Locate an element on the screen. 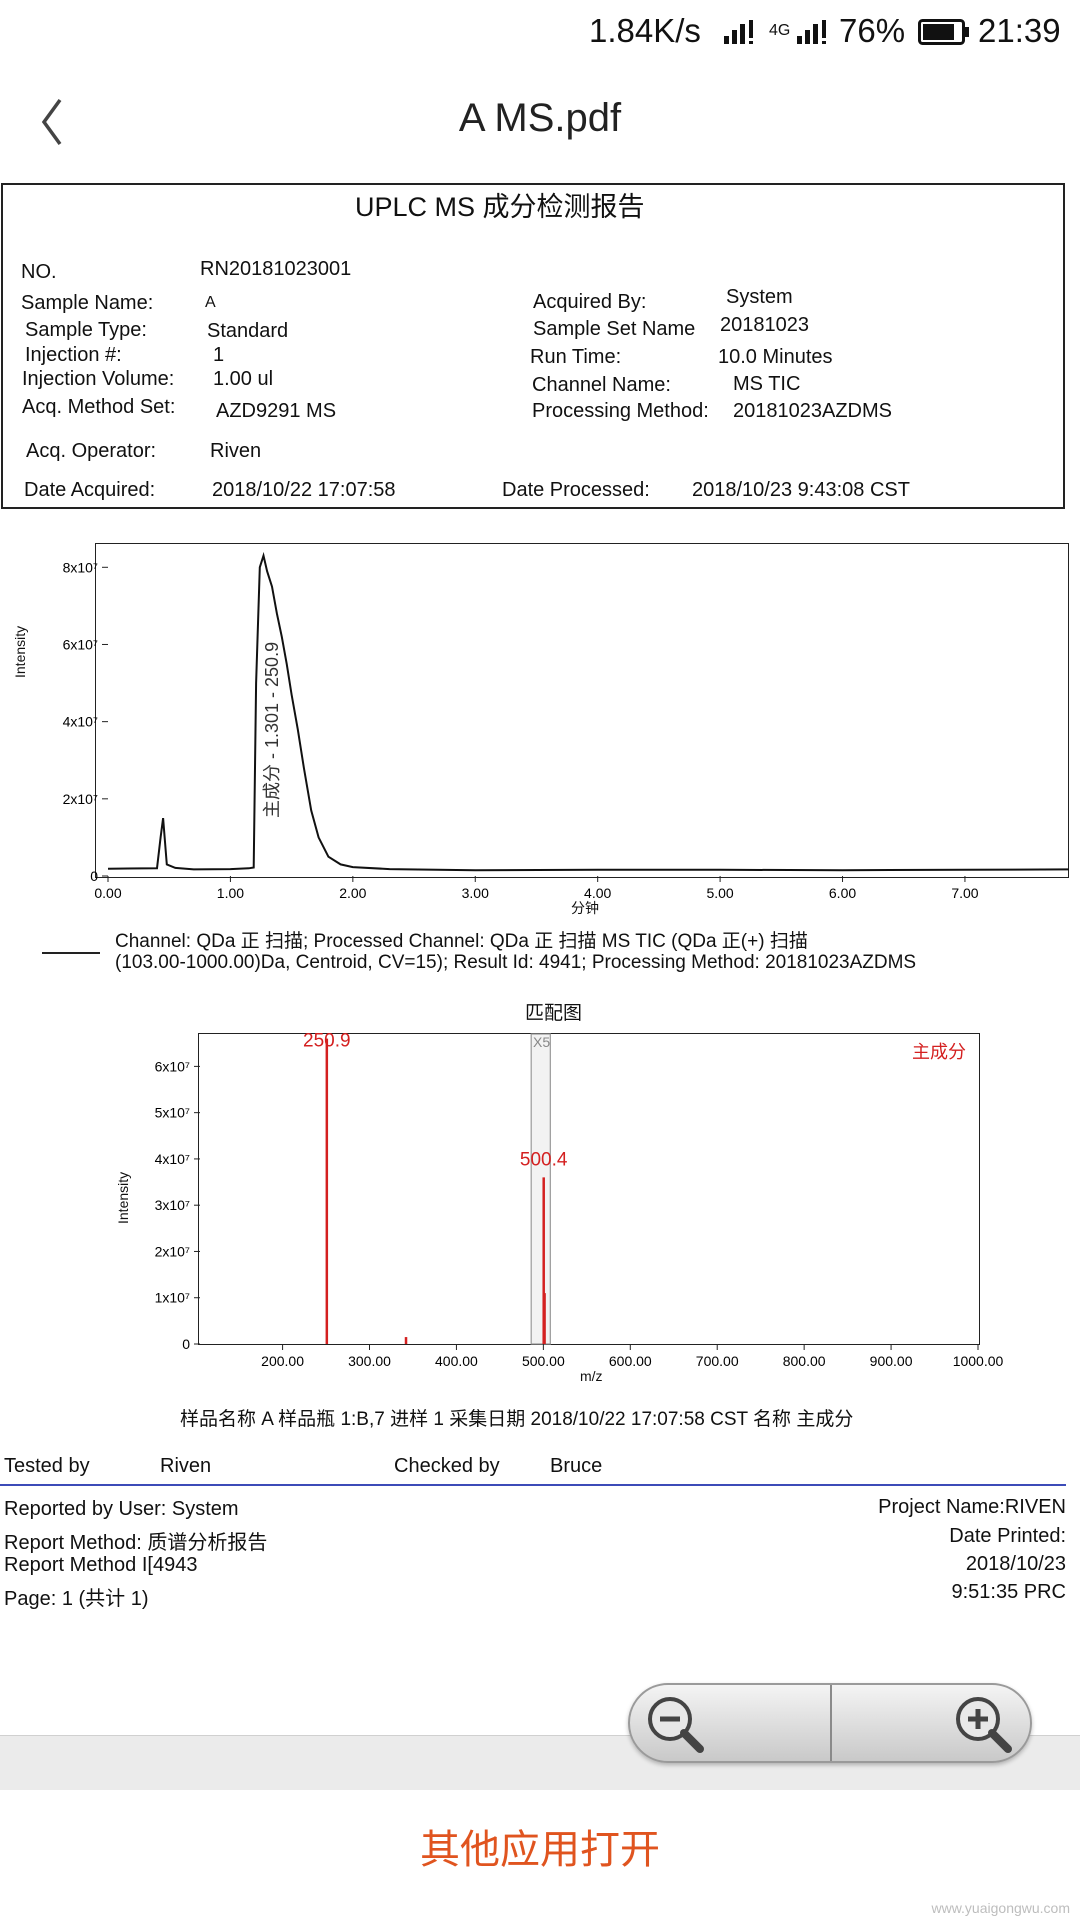 The image size is (1080, 1920). operator-label: Acq. Operator: is located at coordinates (91, 451).